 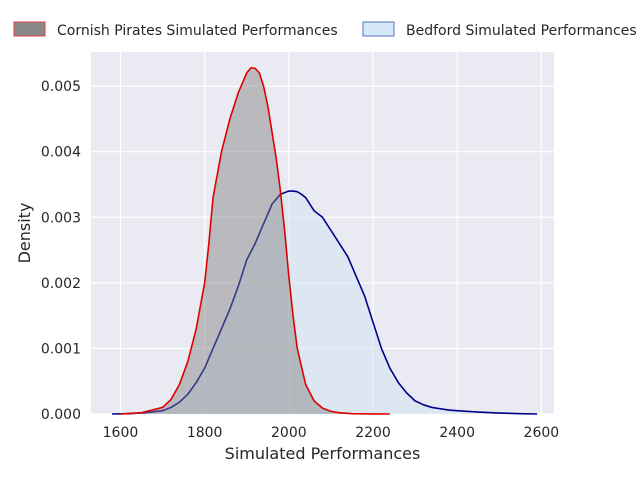 What do you see at coordinates (521, 31) in the screenshot?
I see `legend-label-bedford: Bedford Simulated Performances` at bounding box center [521, 31].